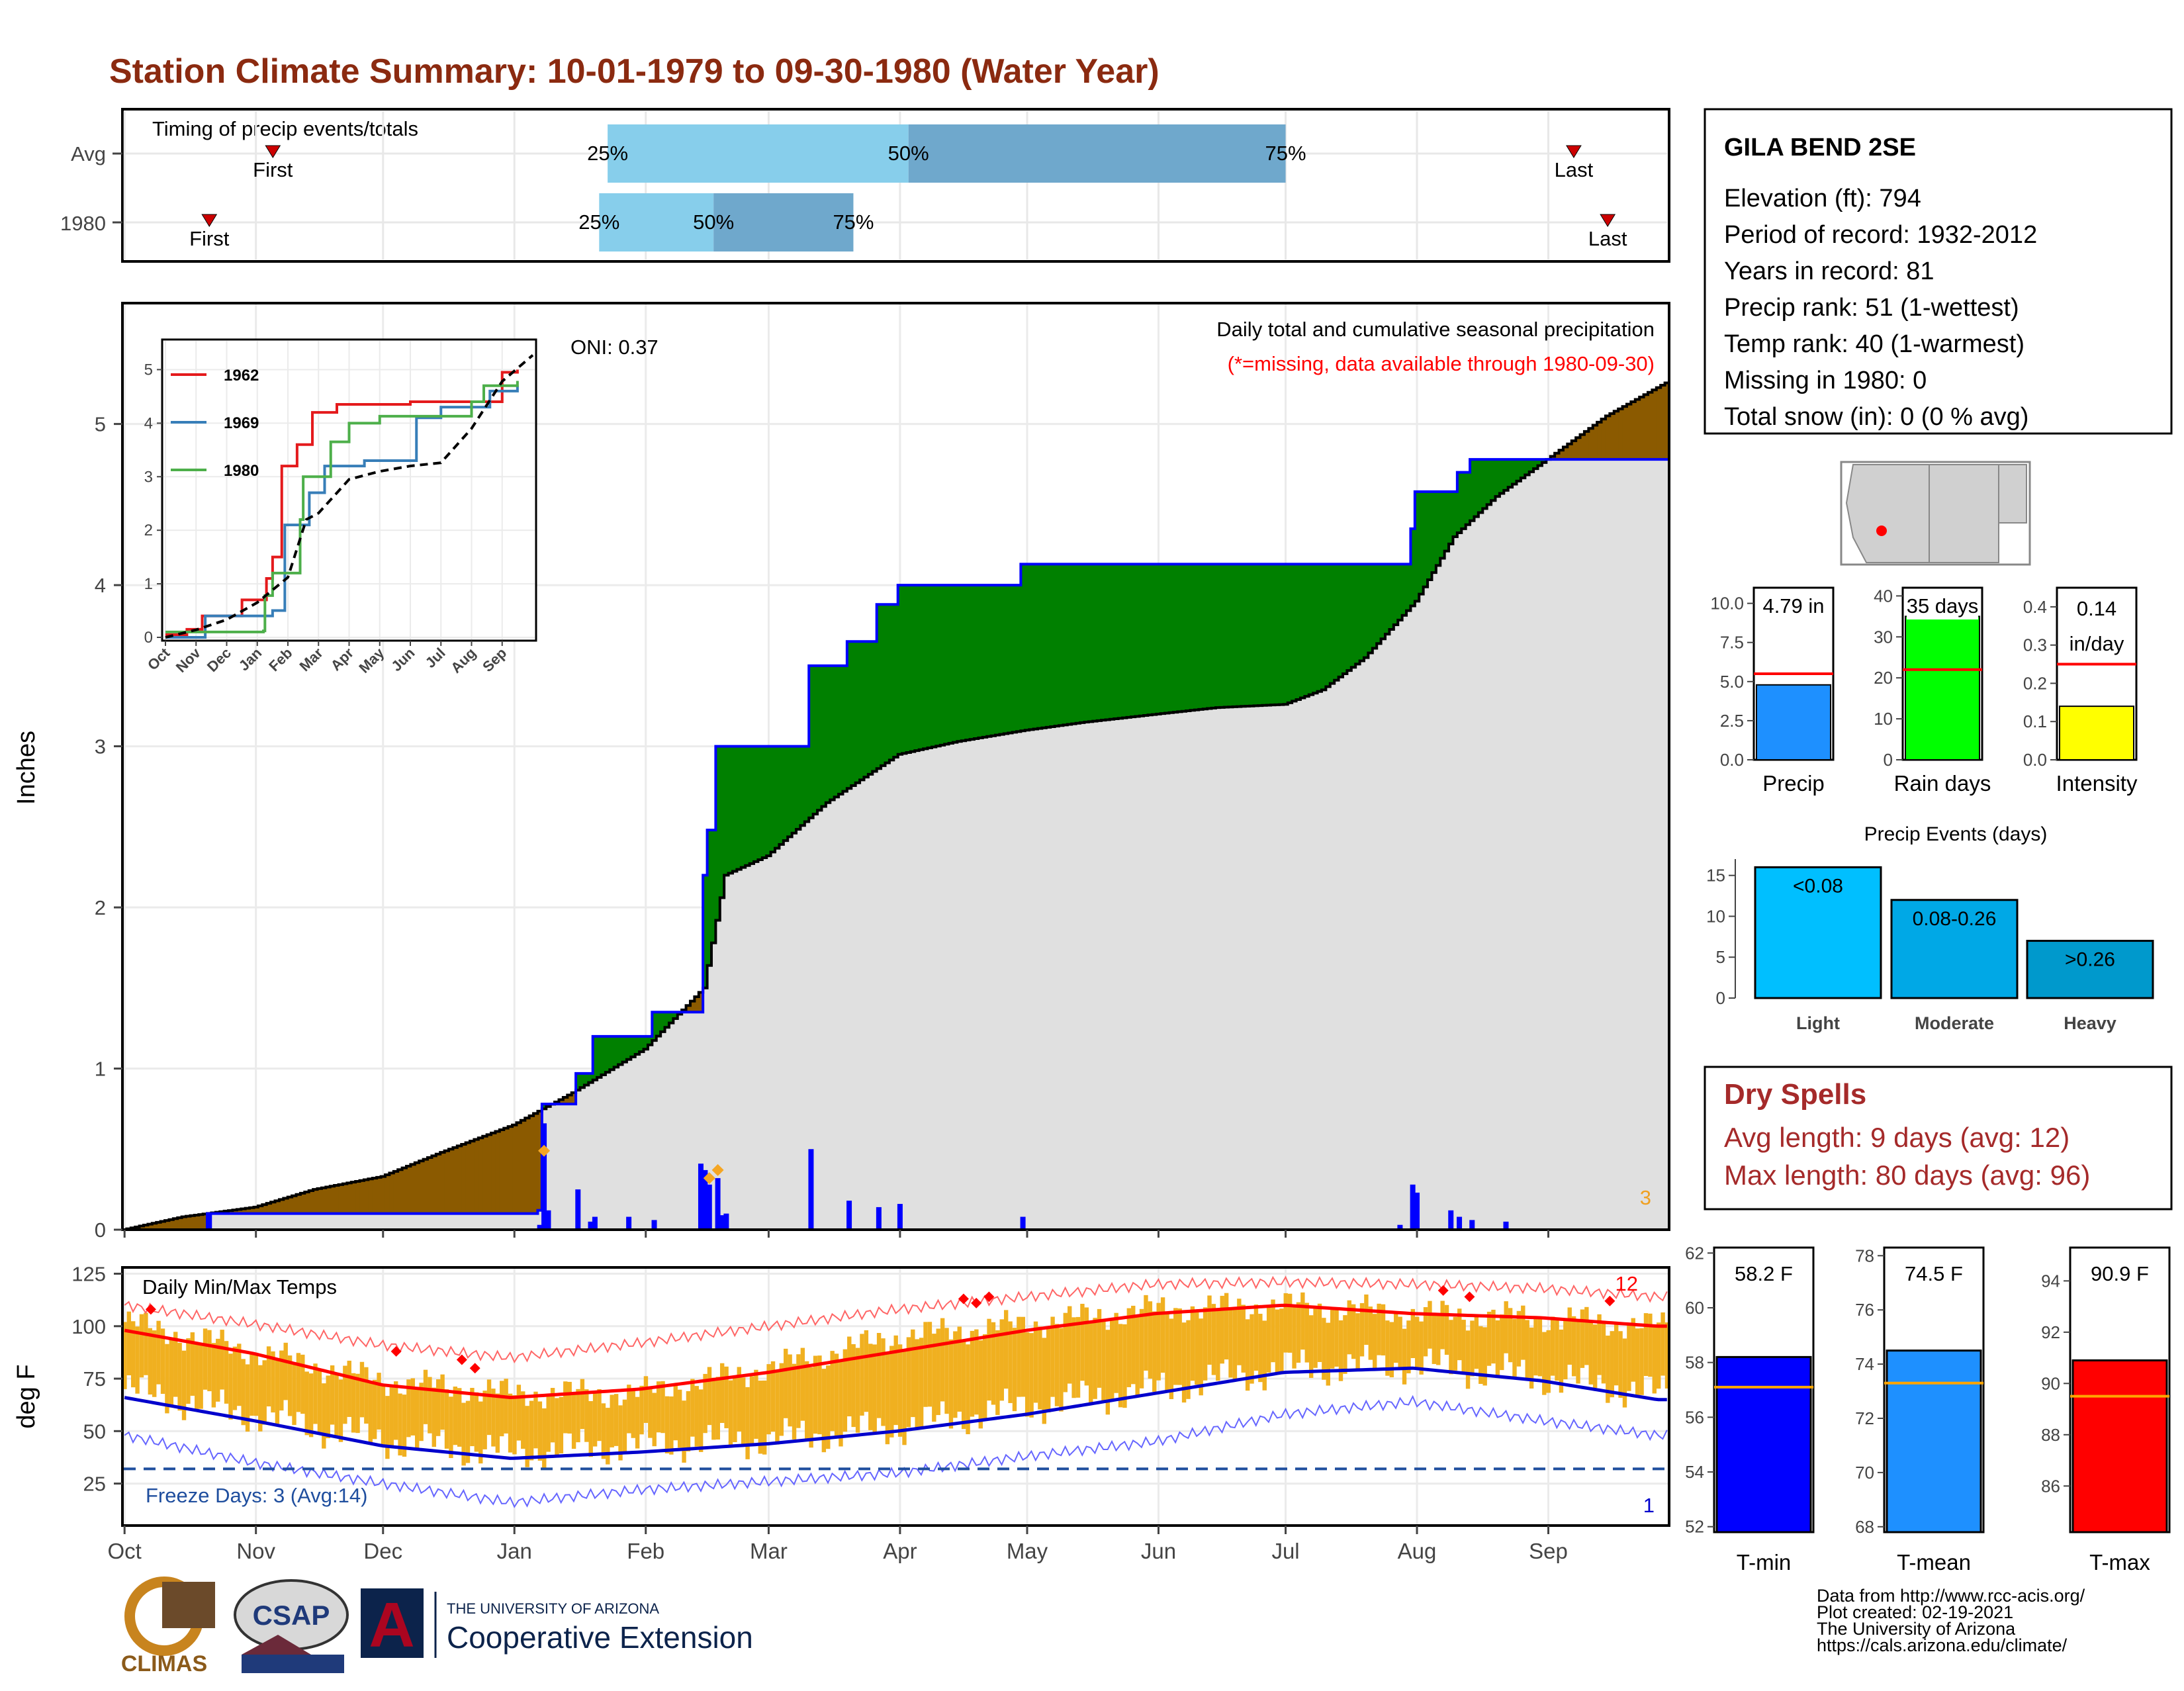  What do you see at coordinates (2035, 683) in the screenshot?
I see `small-y-tick-label: 0.2` at bounding box center [2035, 683].